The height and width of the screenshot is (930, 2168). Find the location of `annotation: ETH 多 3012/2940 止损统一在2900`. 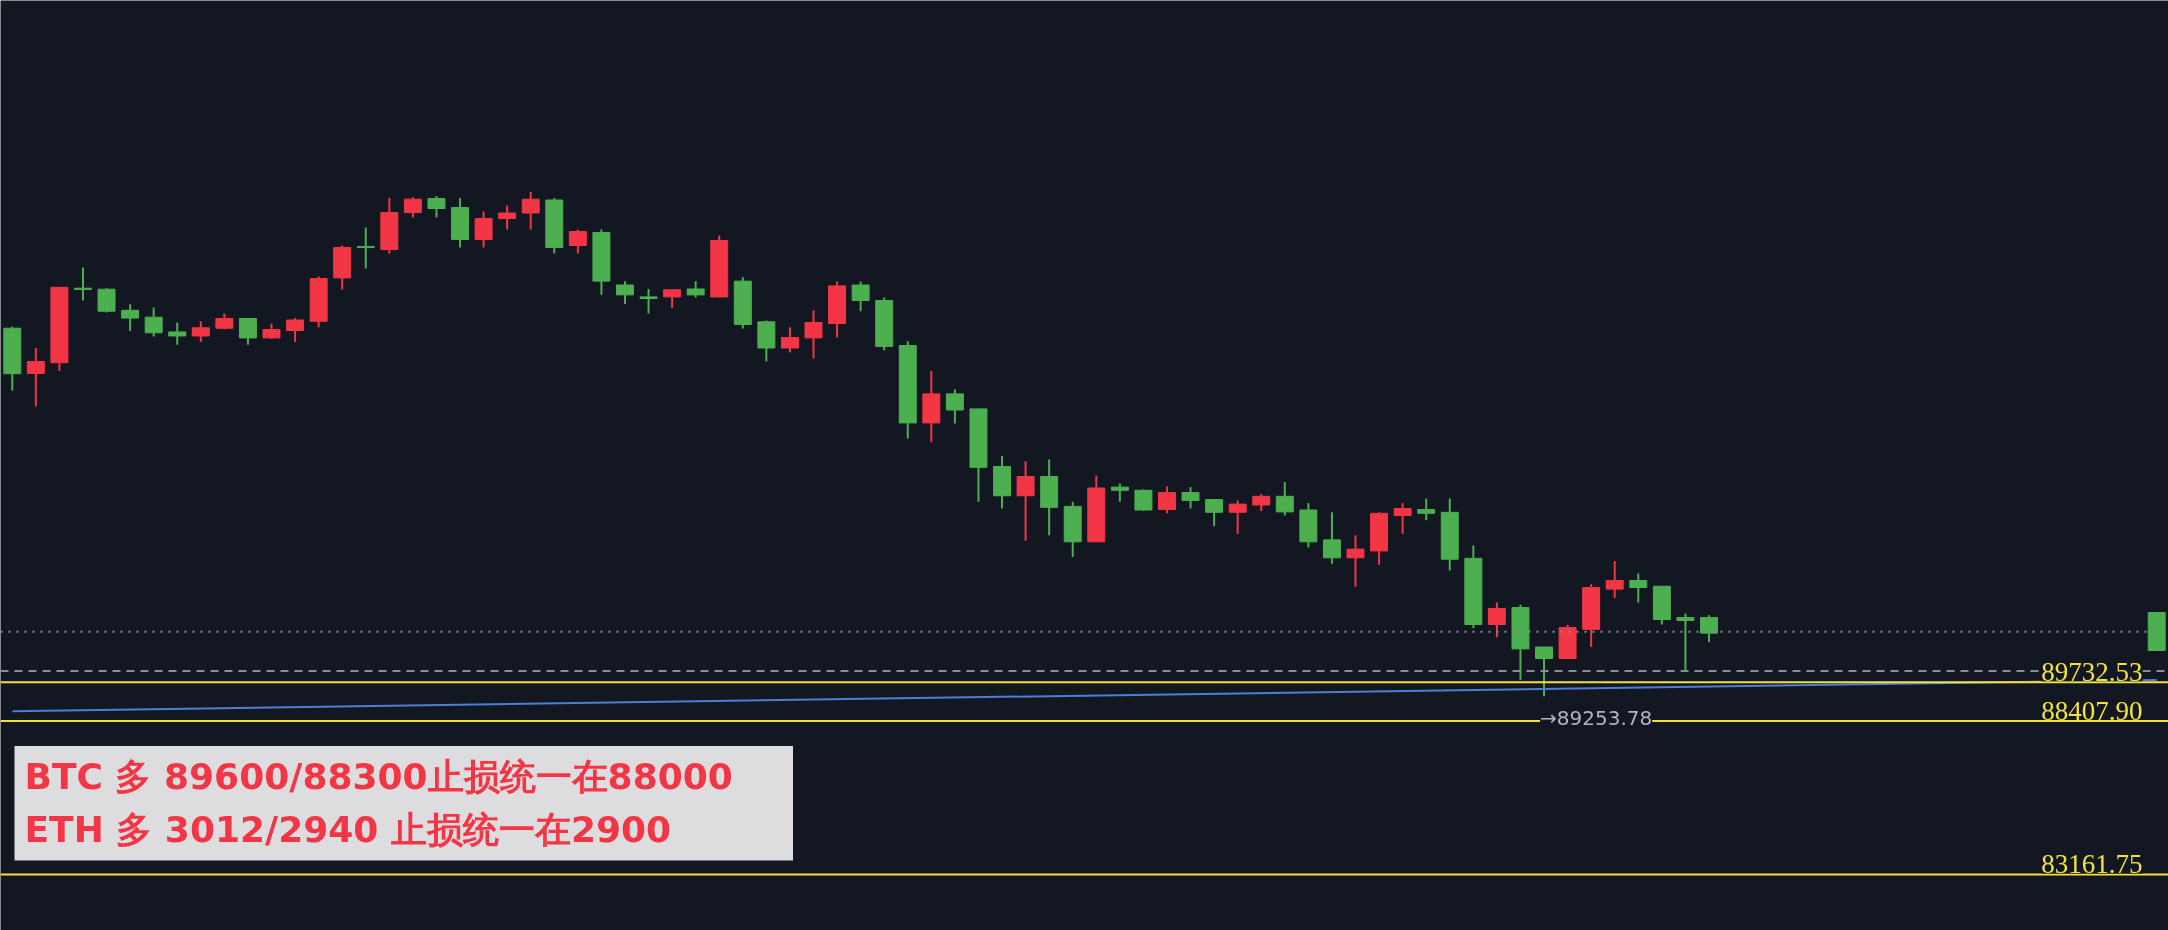

annotation: ETH 多 3012/2940 止损统一在2900 is located at coordinates (348, 830).